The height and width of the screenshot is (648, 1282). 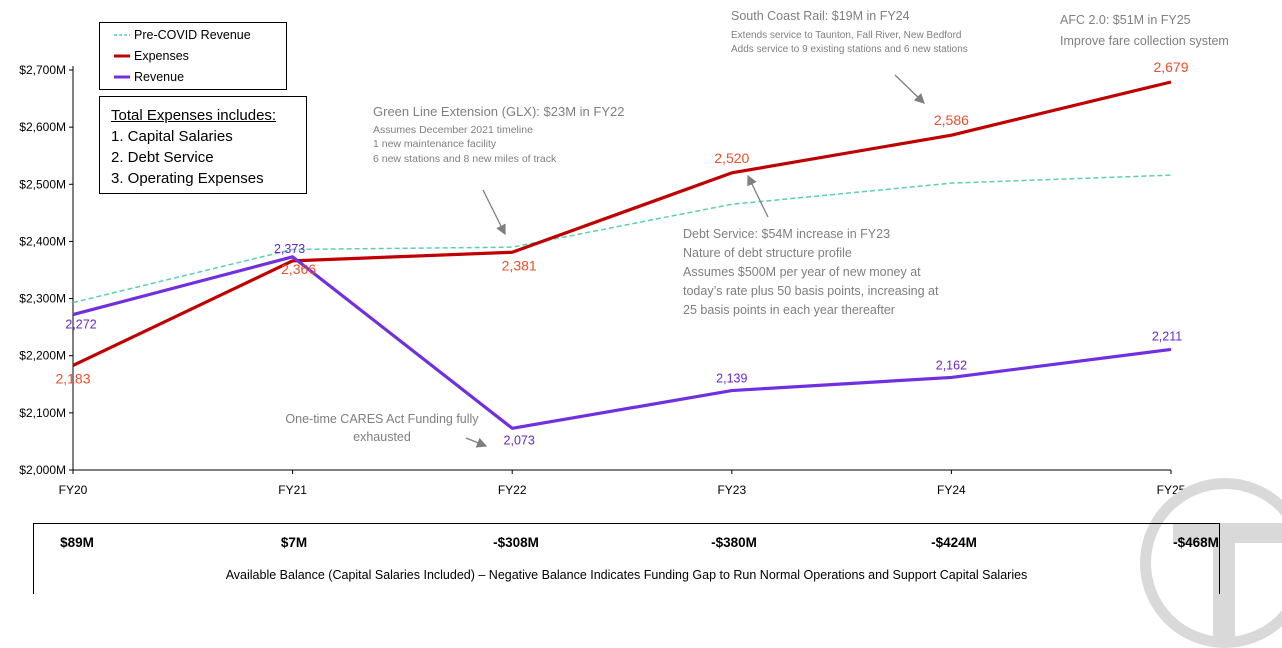 What do you see at coordinates (731, 379) in the screenshot?
I see `revenue-data-label: 2,139` at bounding box center [731, 379].